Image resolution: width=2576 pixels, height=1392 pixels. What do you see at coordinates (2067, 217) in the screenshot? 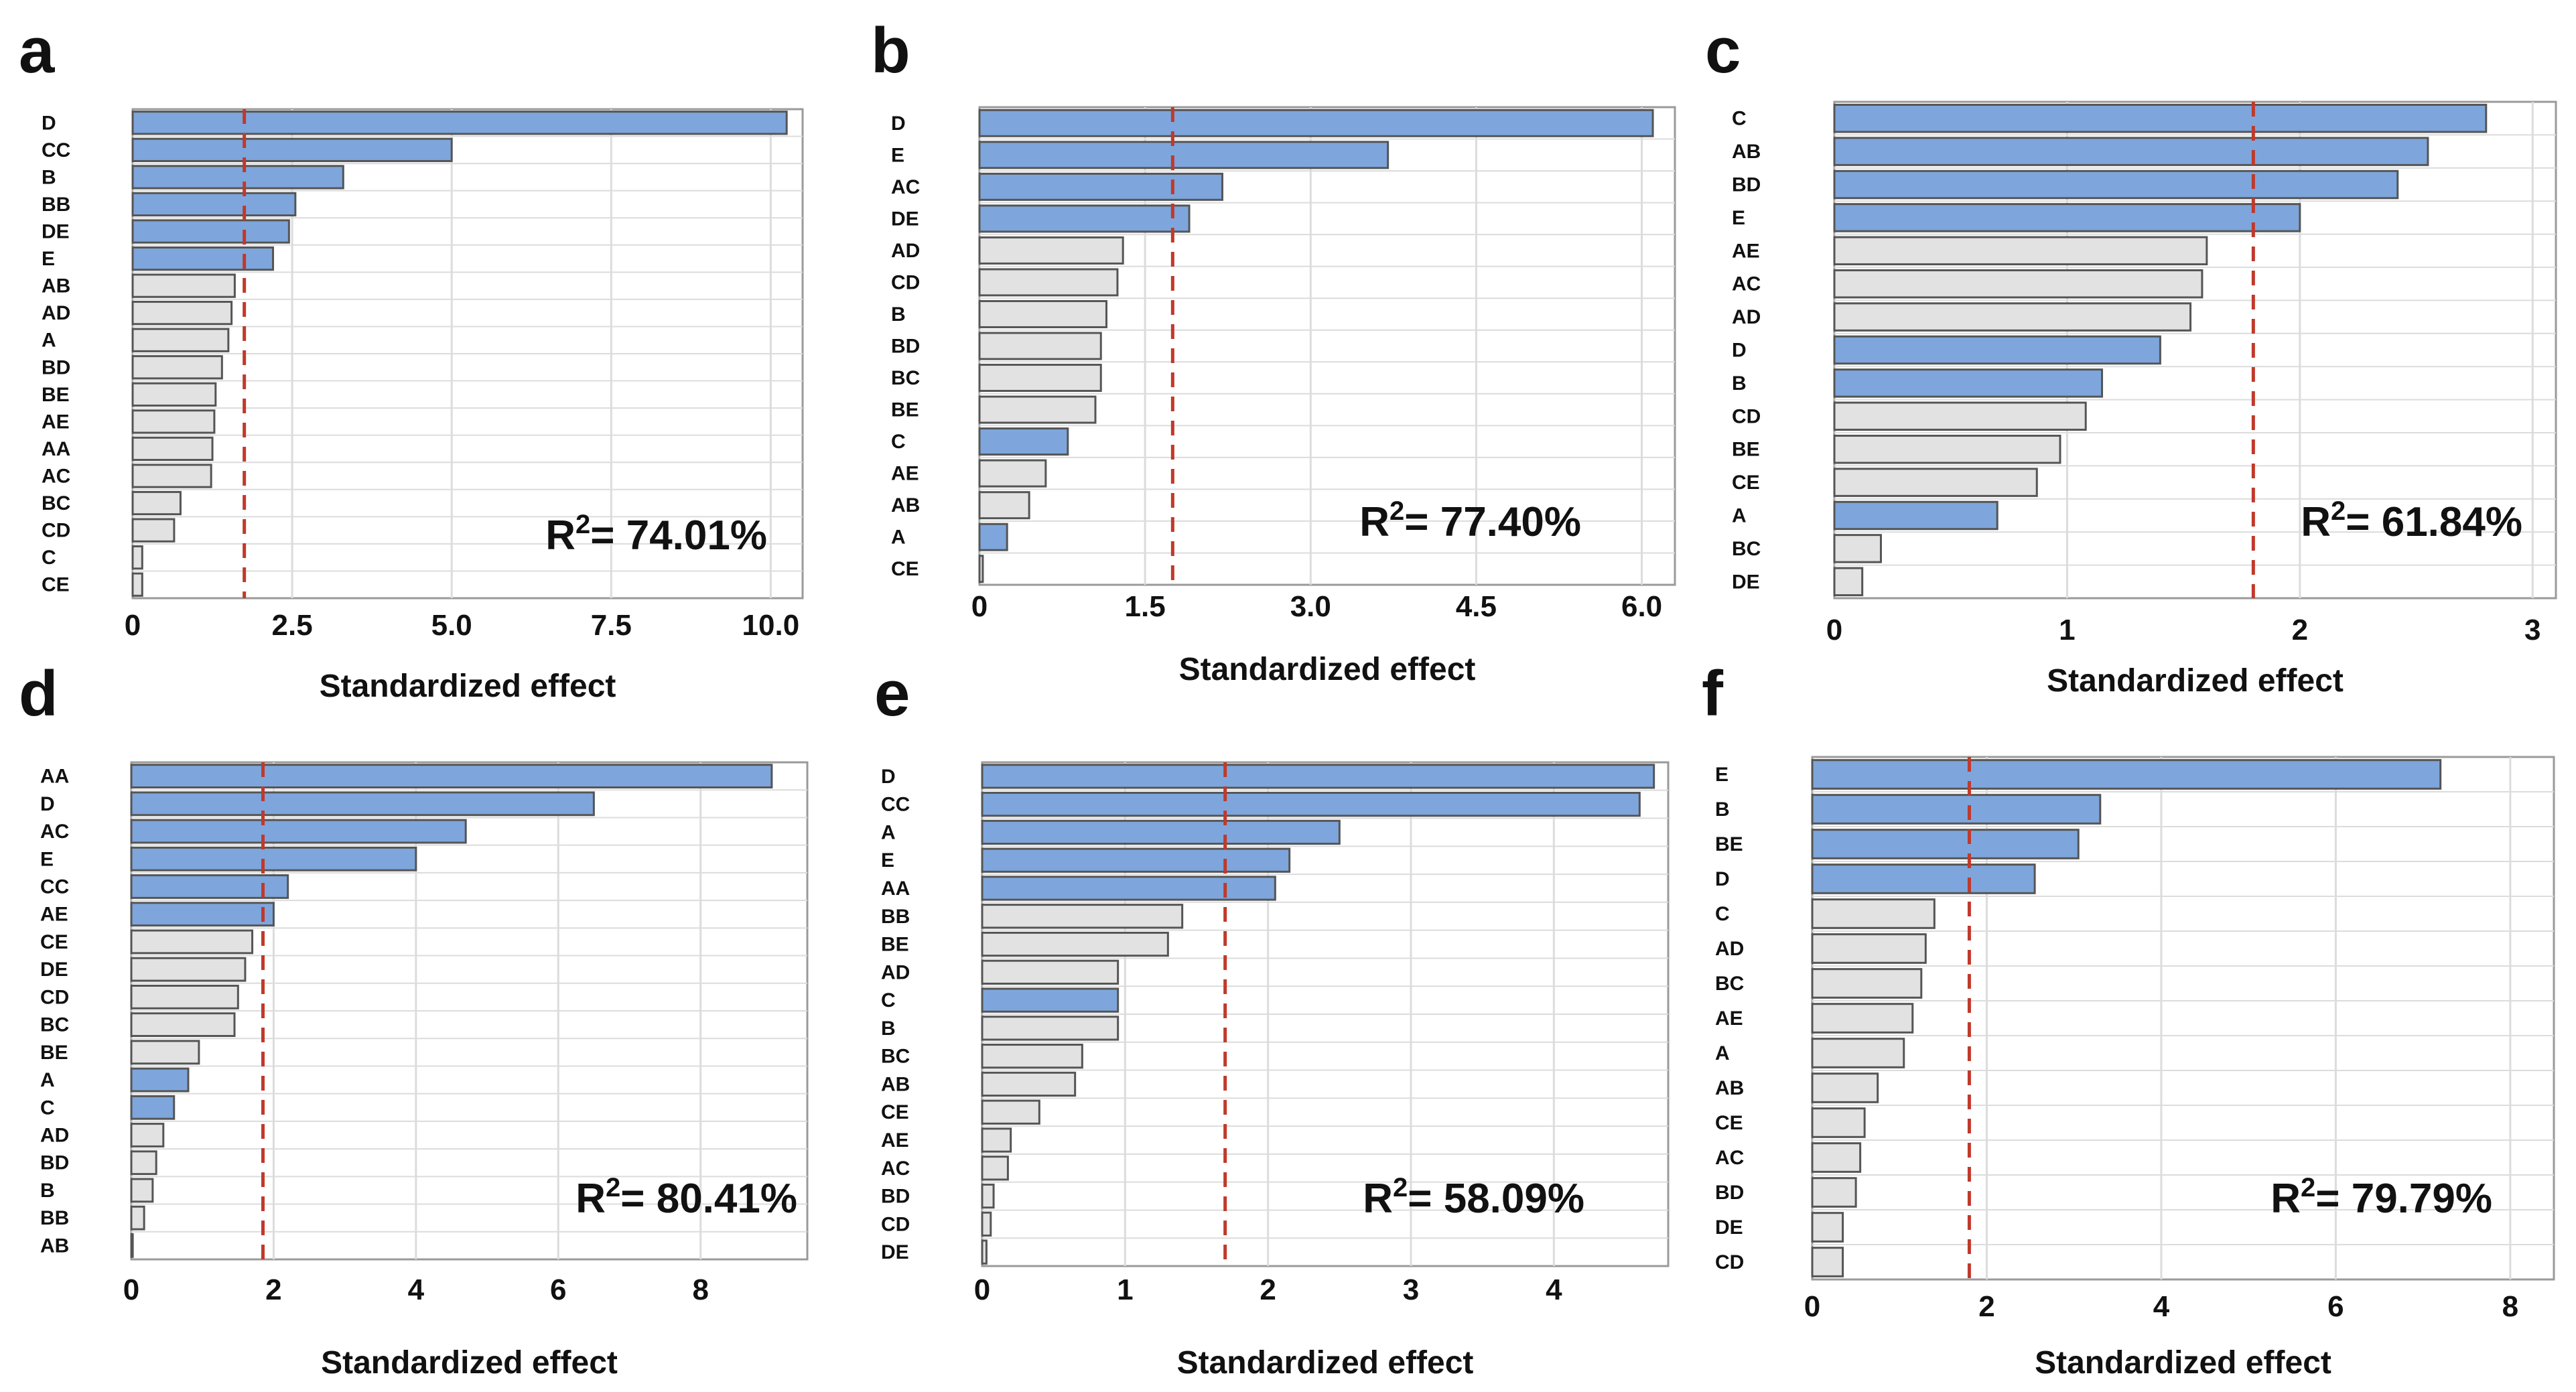
I see `bar-e` at bounding box center [2067, 217].